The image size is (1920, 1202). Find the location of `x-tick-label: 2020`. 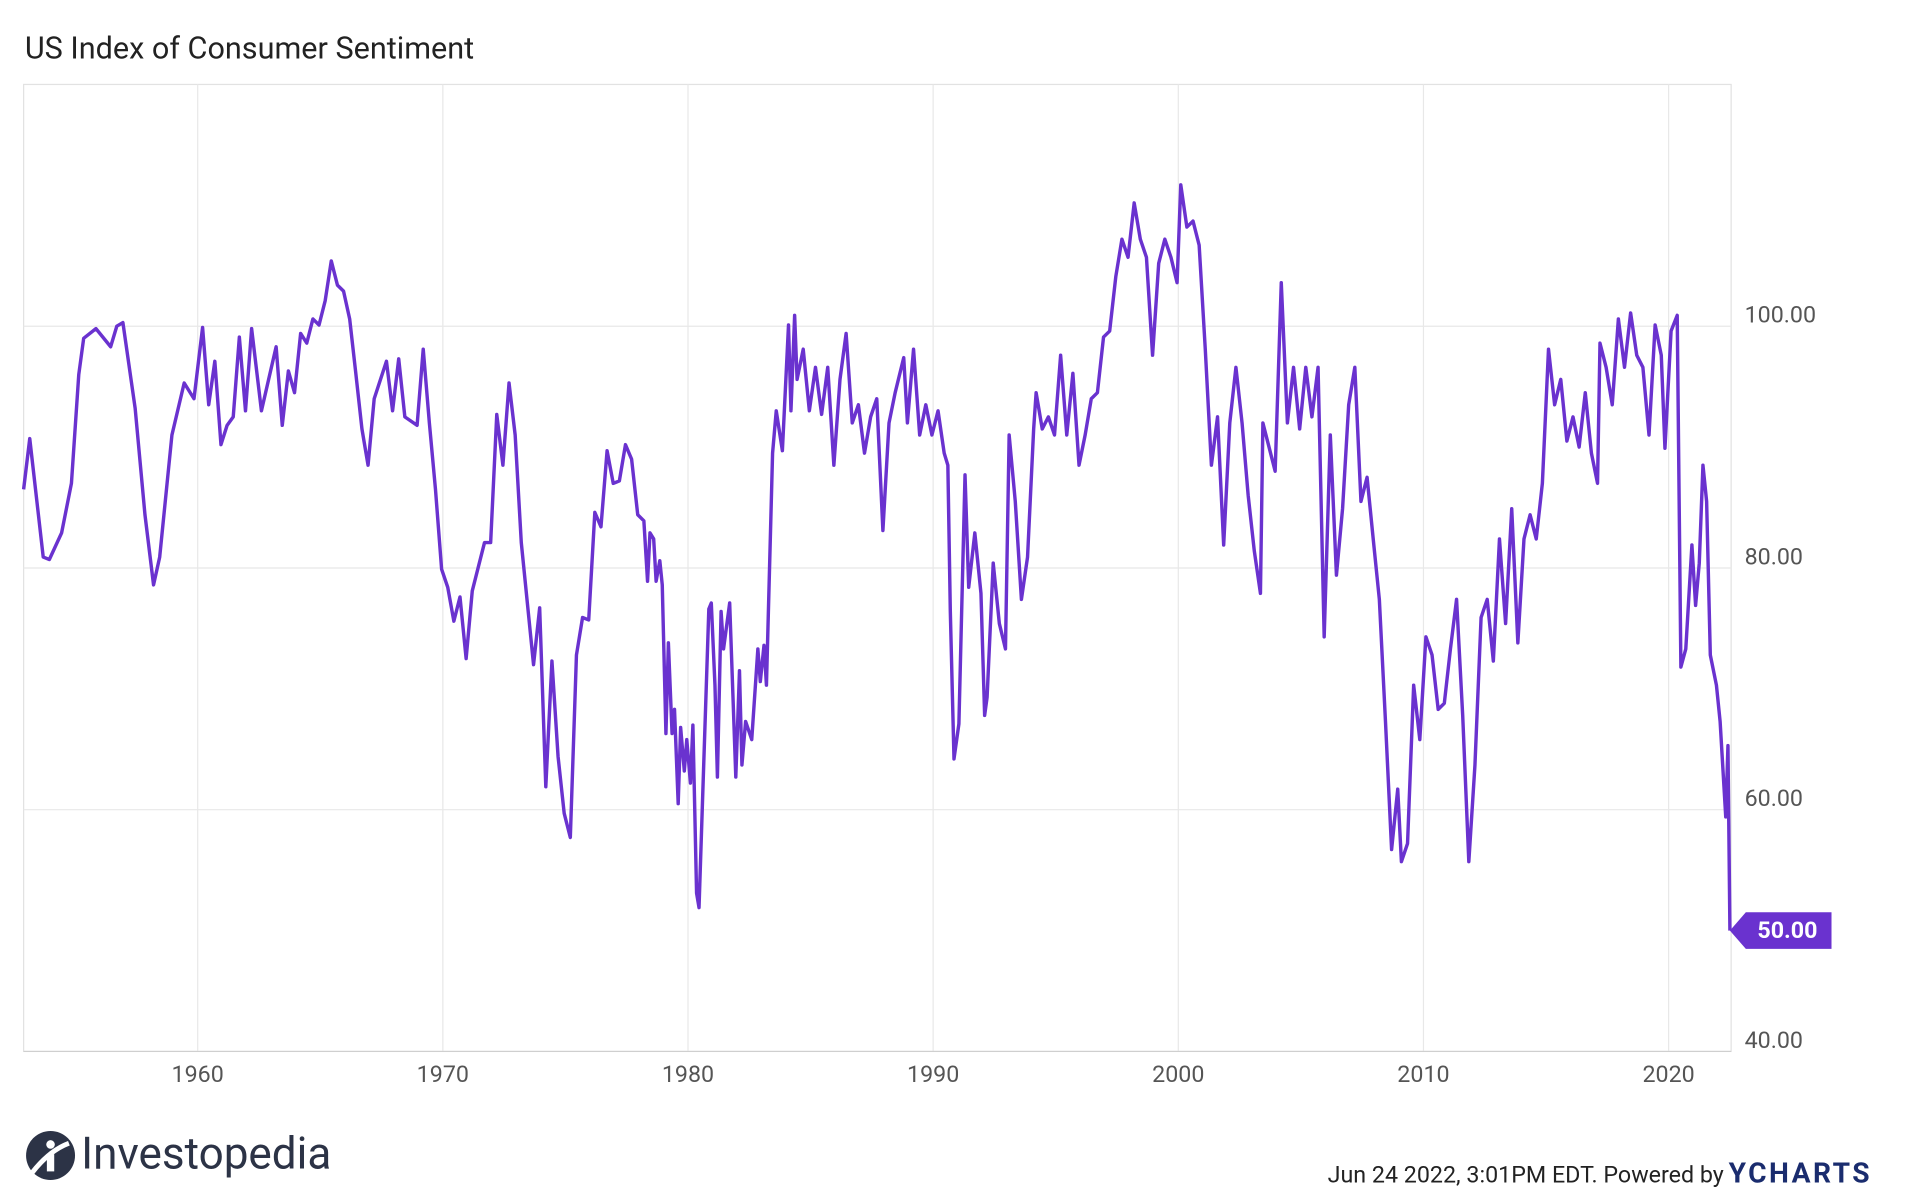

x-tick-label: 2020 is located at coordinates (1668, 1074).